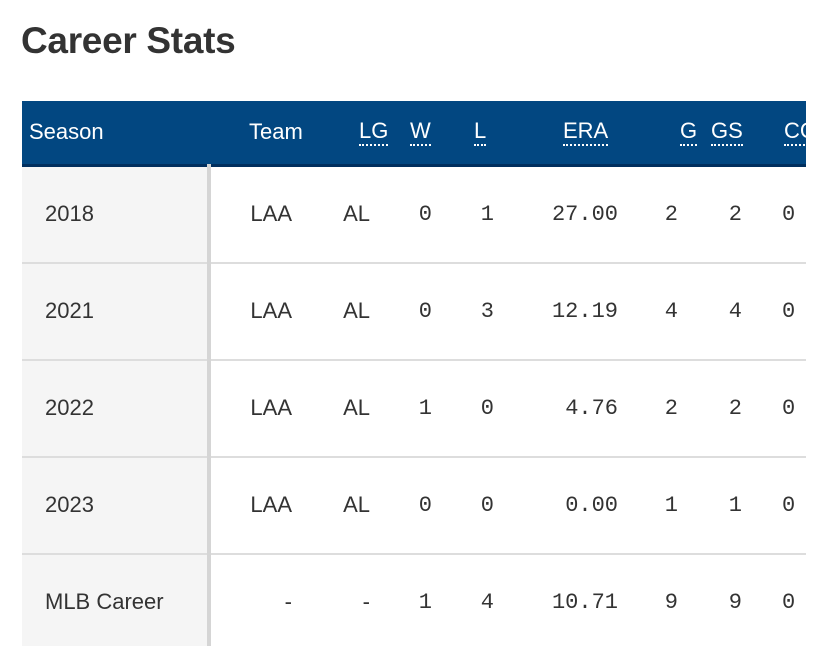 This screenshot has height=655, width=828. Describe the element at coordinates (576, 311) in the screenshot. I see `cell-era: 12.19` at that location.